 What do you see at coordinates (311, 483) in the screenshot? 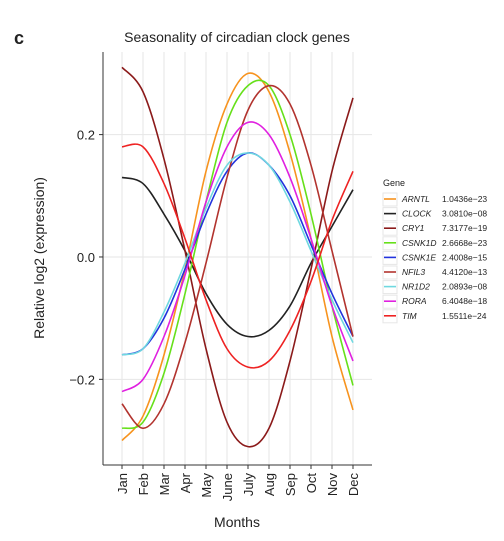
I see `x-tick-label: Oct` at bounding box center [311, 483].